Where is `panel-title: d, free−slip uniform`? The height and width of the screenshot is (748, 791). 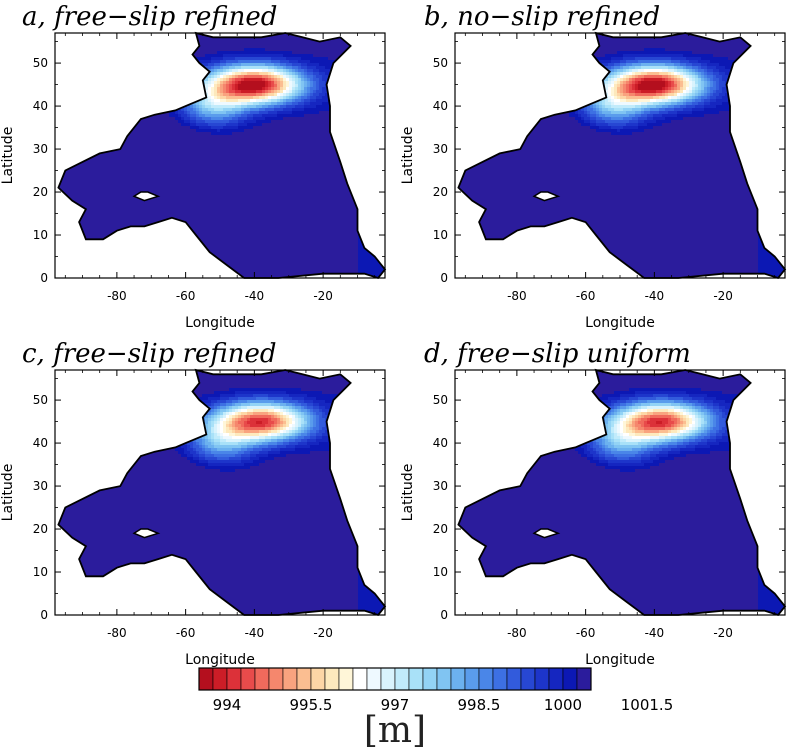 panel-title: d, free−slip uniform is located at coordinates (557, 354).